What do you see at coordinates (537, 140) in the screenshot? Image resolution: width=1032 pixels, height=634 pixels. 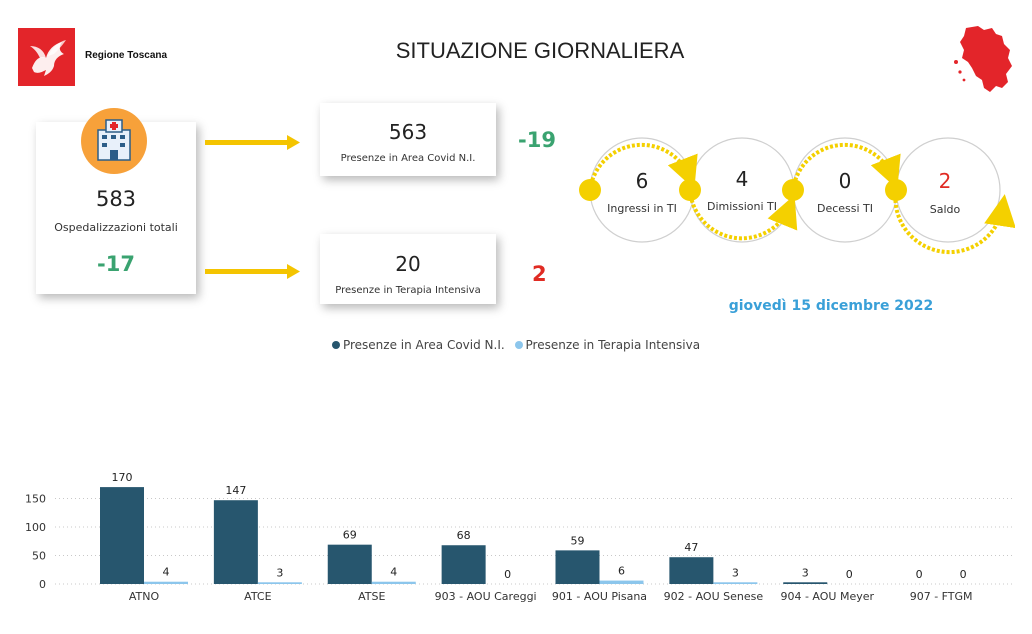 I see `covid-area-delta: -19` at bounding box center [537, 140].